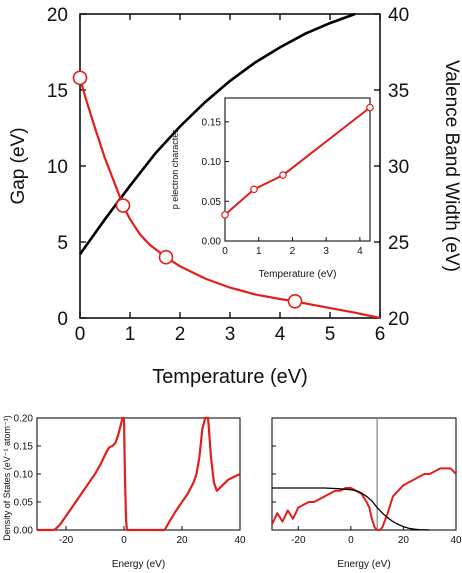 The width and height of the screenshot is (462, 573). I want to click on main-y2-tick-label: 30, so click(398, 167).